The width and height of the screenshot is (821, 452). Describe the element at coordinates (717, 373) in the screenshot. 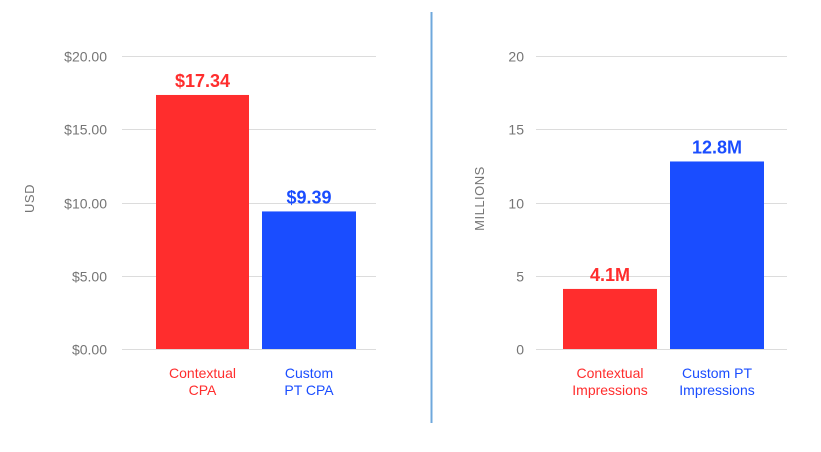

I see `x-category-label: Custom PT` at that location.